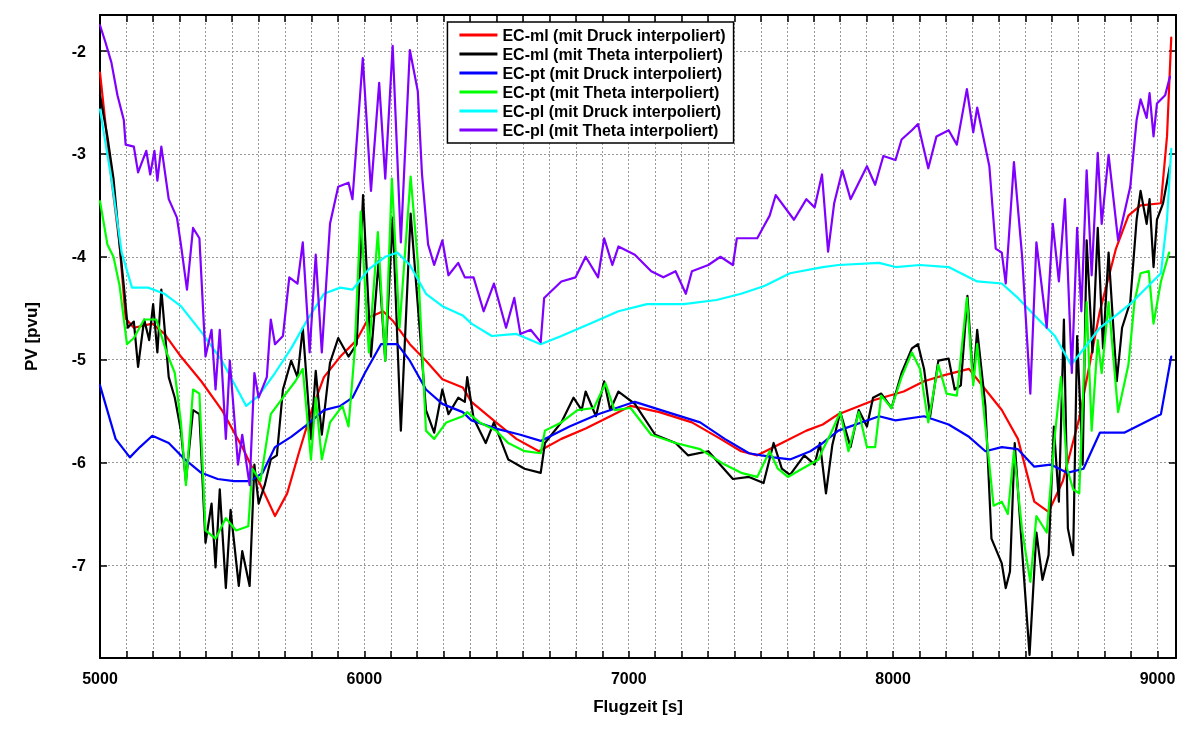  What do you see at coordinates (628, 678) in the screenshot?
I see `x-tick-label: 7000` at bounding box center [628, 678].